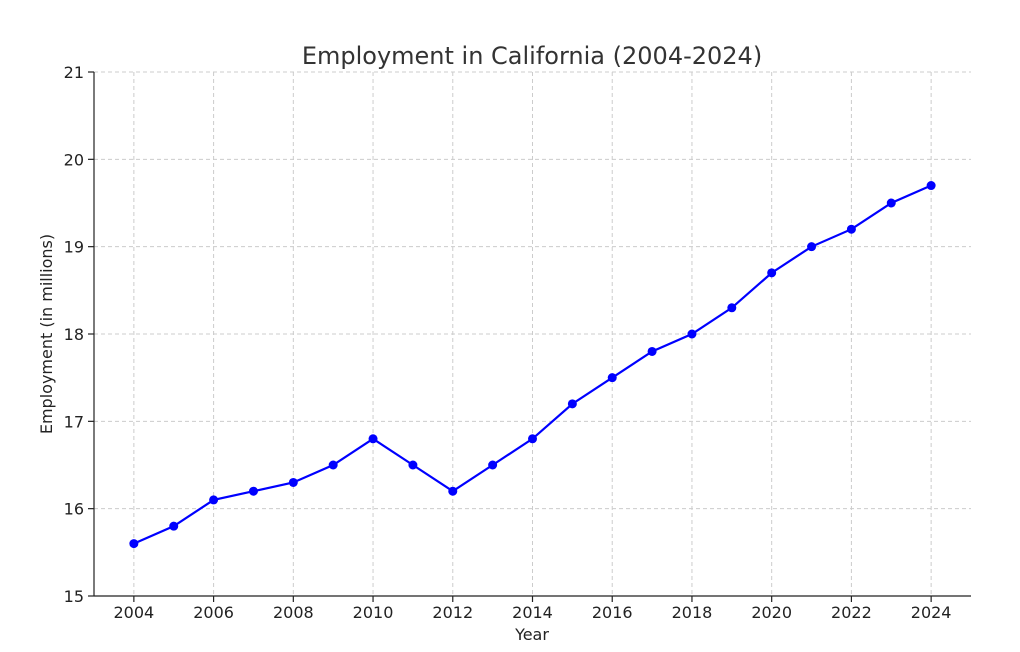 Image resolution: width=1020 pixels, height=652 pixels. I want to click on y-axis-label: Employment (in millions), so click(46, 334).